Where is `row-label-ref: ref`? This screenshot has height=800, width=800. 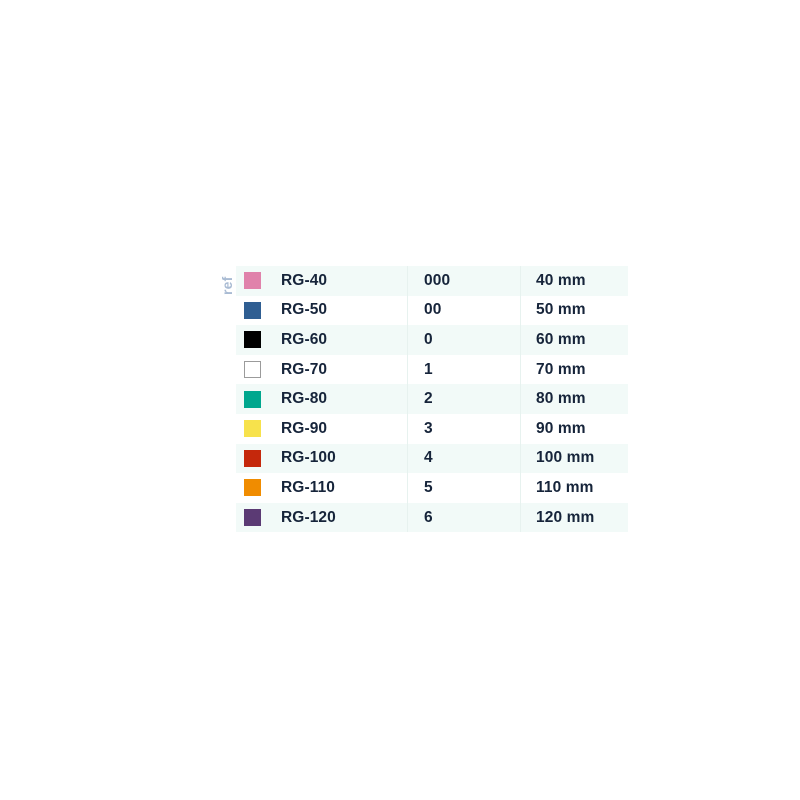
row-label-ref: ref is located at coordinates (227, 286).